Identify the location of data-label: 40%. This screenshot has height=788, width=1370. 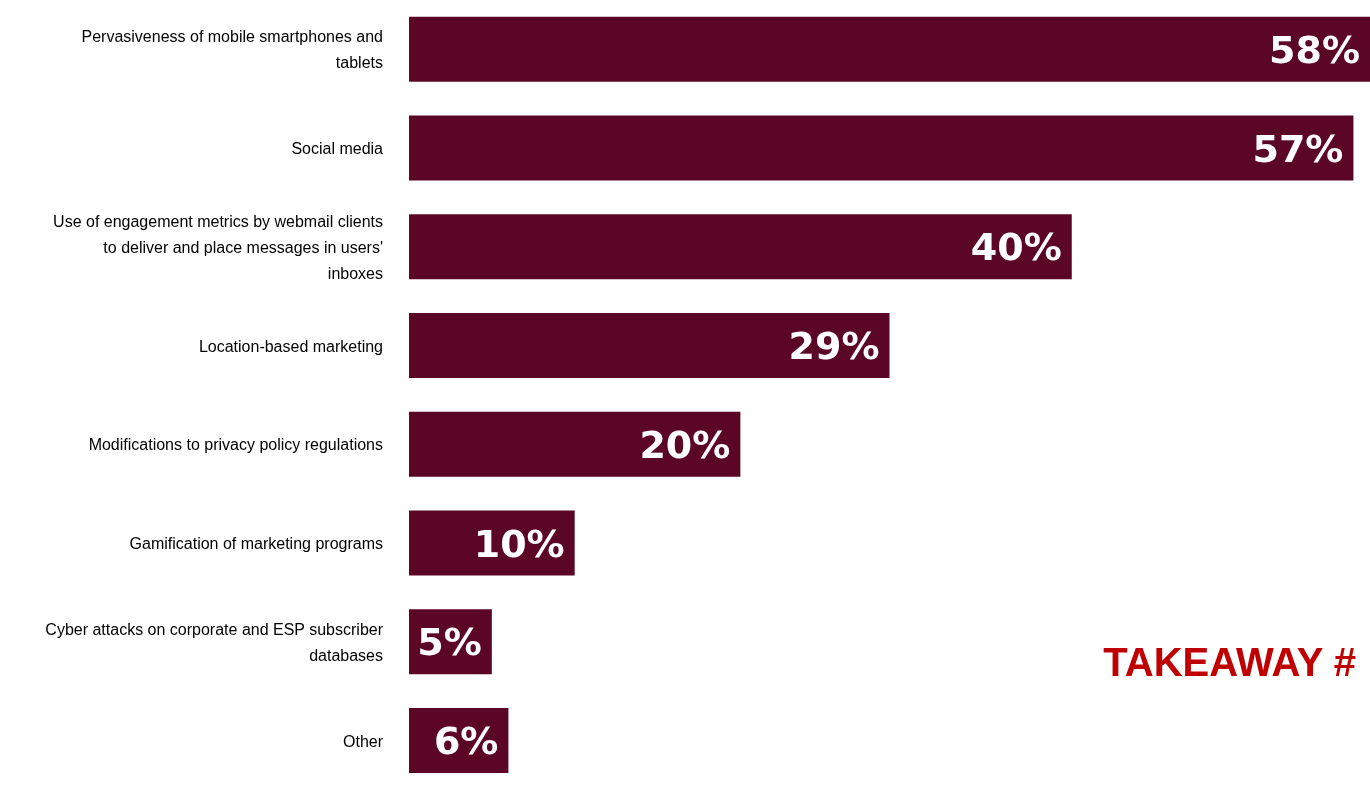
(1016, 247).